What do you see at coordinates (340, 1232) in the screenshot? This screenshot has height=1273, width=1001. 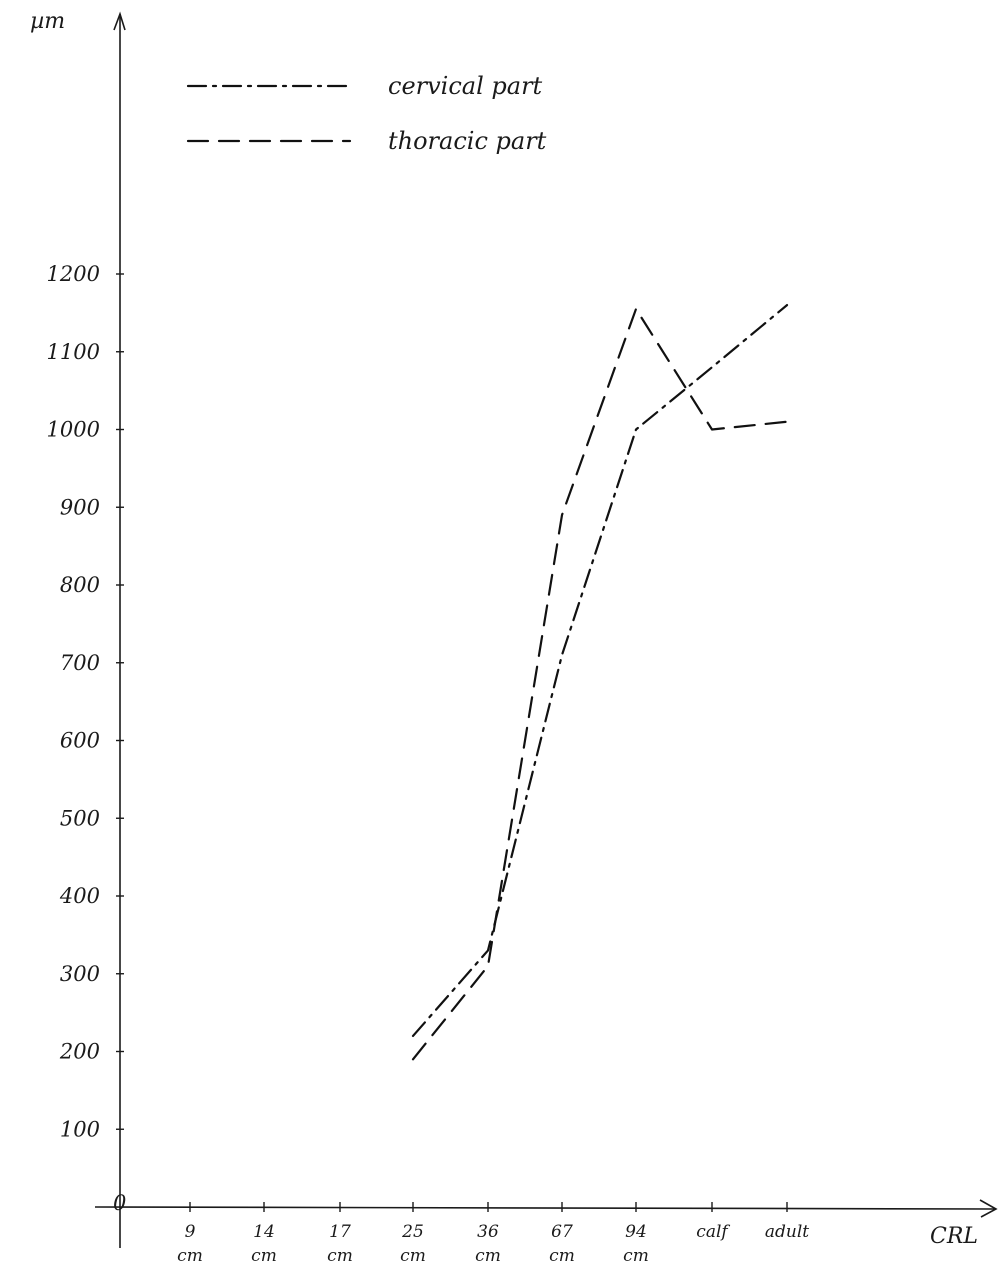 I see `x-tick-label: 17` at bounding box center [340, 1232].